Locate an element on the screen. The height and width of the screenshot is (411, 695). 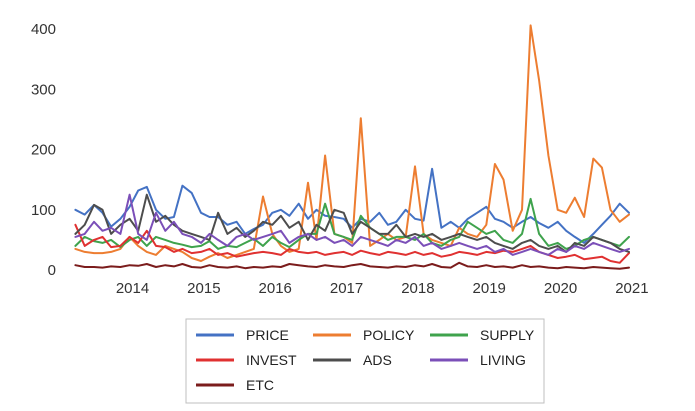
series-line-supply is located at coordinates (352, 223).